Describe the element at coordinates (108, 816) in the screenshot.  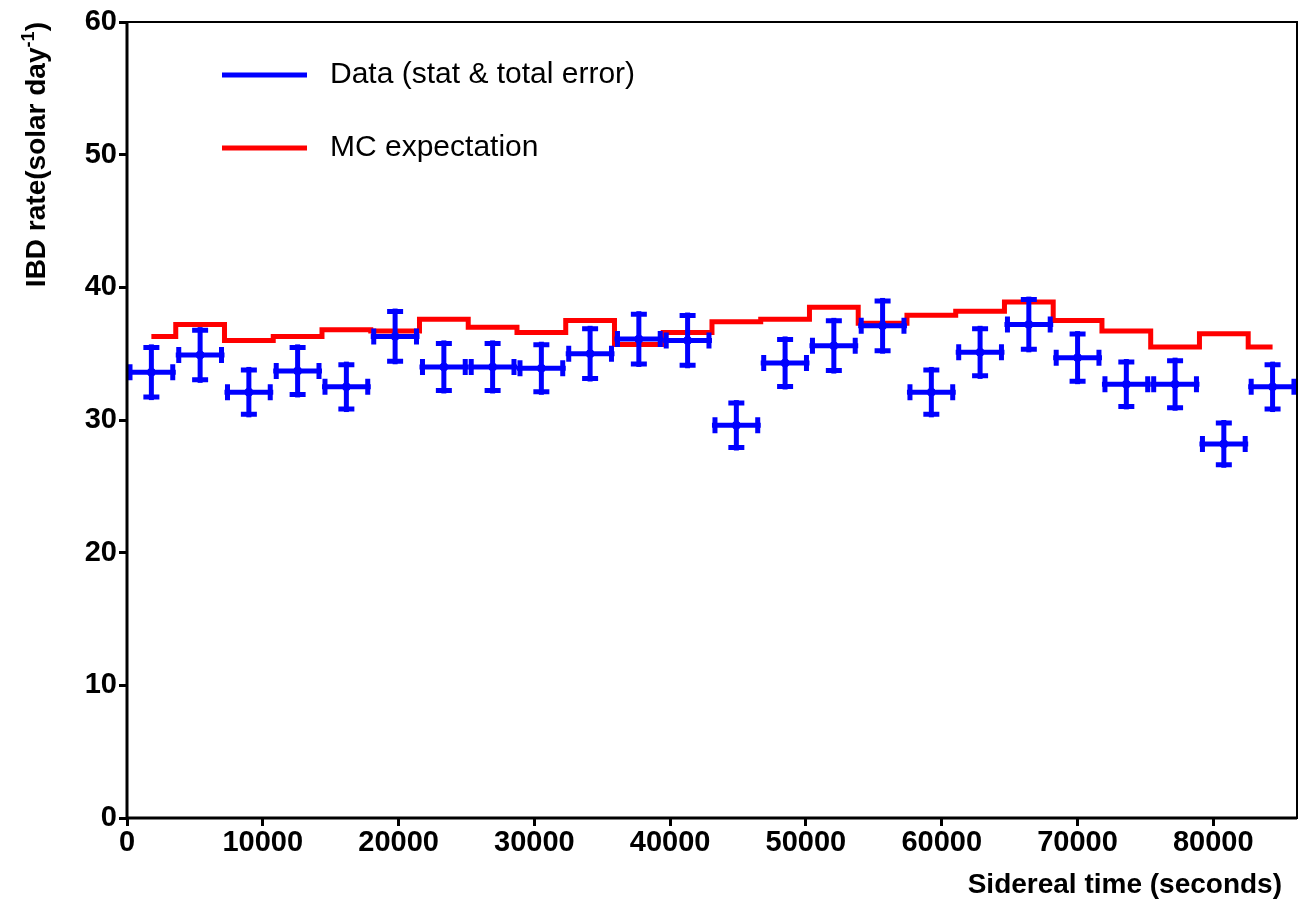
I see `y-tick-label: 0` at that location.